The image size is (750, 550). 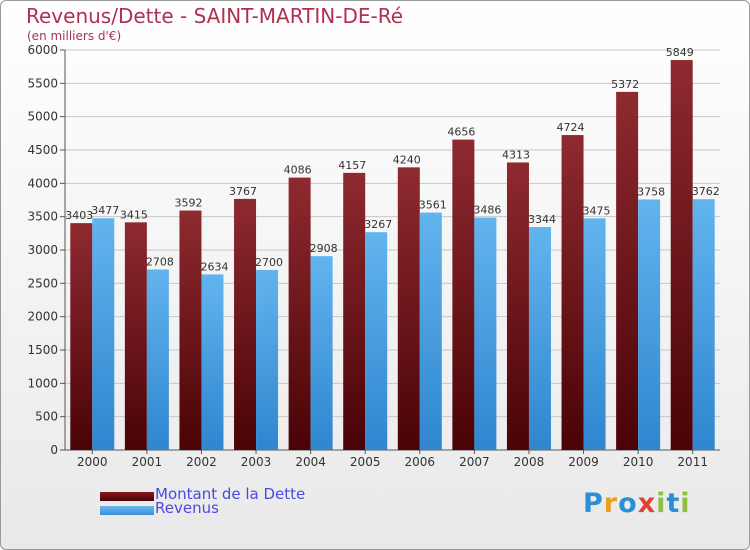 What do you see at coordinates (46, 417) in the screenshot?
I see `y-tick-label: 500` at bounding box center [46, 417].